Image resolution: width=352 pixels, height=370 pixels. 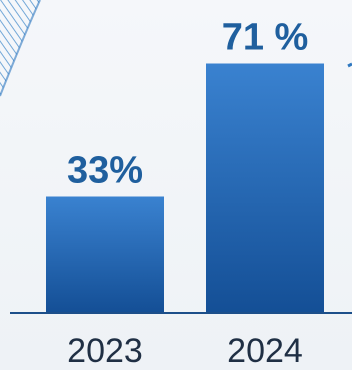 I want to click on x-tick-label-2023: 2023, so click(x=105, y=351).